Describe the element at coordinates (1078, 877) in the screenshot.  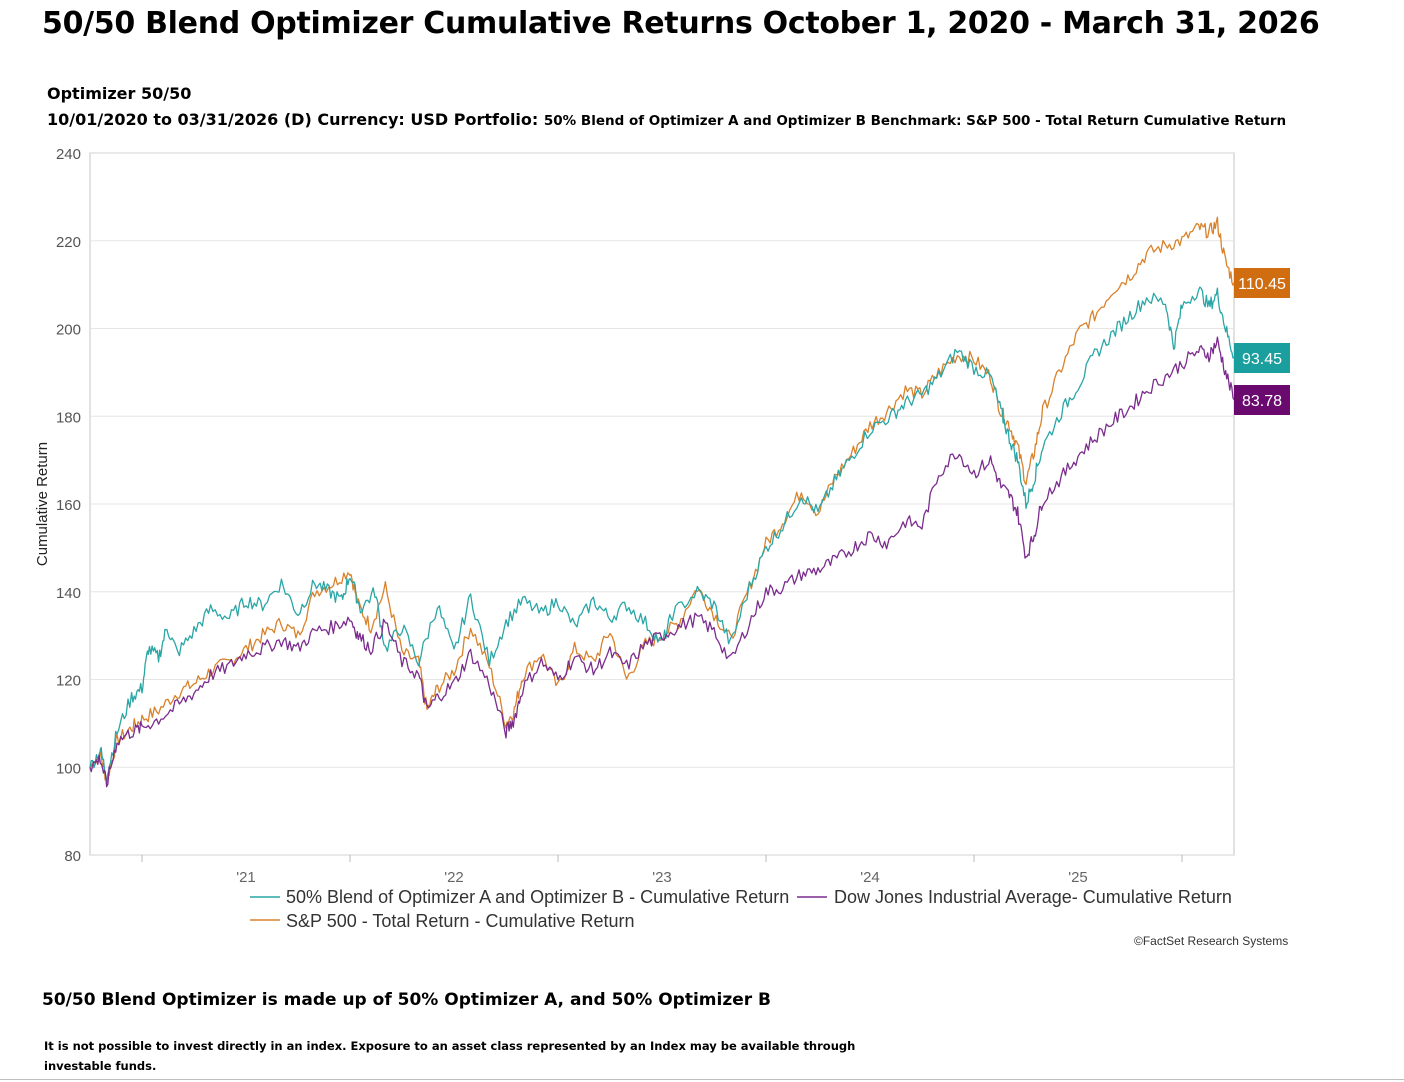
I see `x-tick-label: '25` at that location.